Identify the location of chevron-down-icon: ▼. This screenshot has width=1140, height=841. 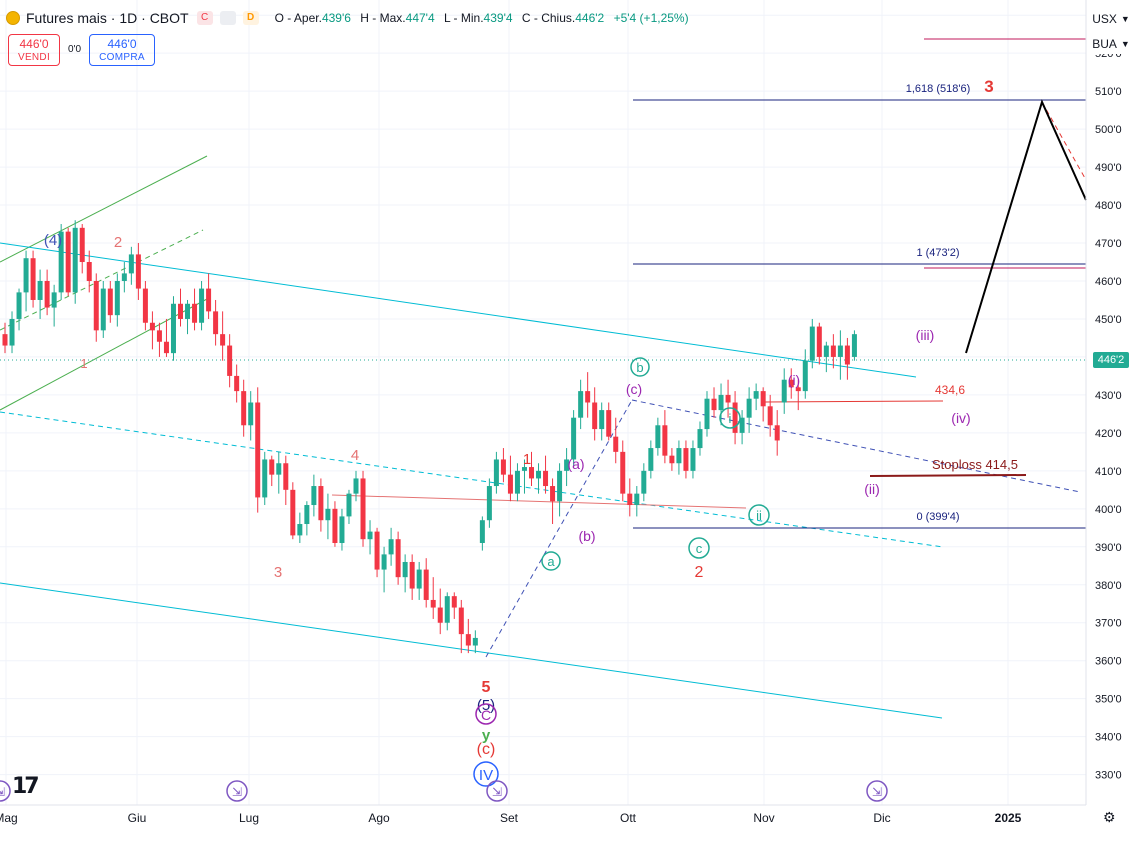
(1125, 44).